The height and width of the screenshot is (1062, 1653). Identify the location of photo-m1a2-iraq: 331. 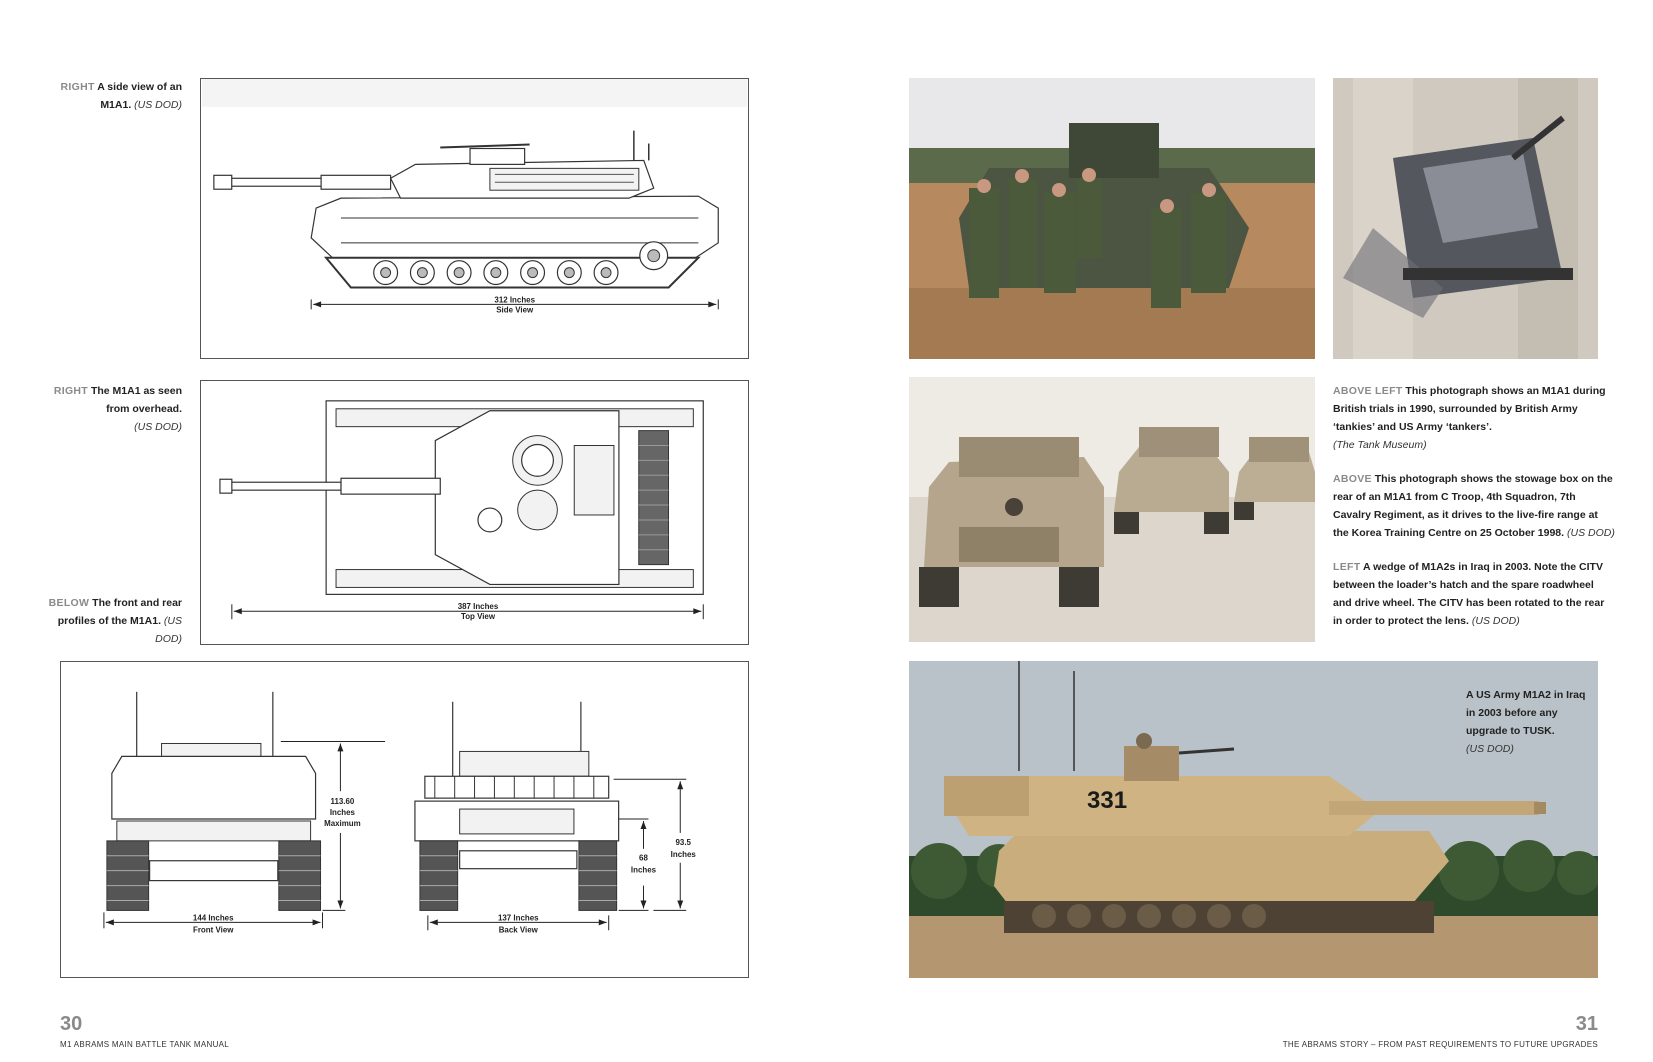
(1253, 819).